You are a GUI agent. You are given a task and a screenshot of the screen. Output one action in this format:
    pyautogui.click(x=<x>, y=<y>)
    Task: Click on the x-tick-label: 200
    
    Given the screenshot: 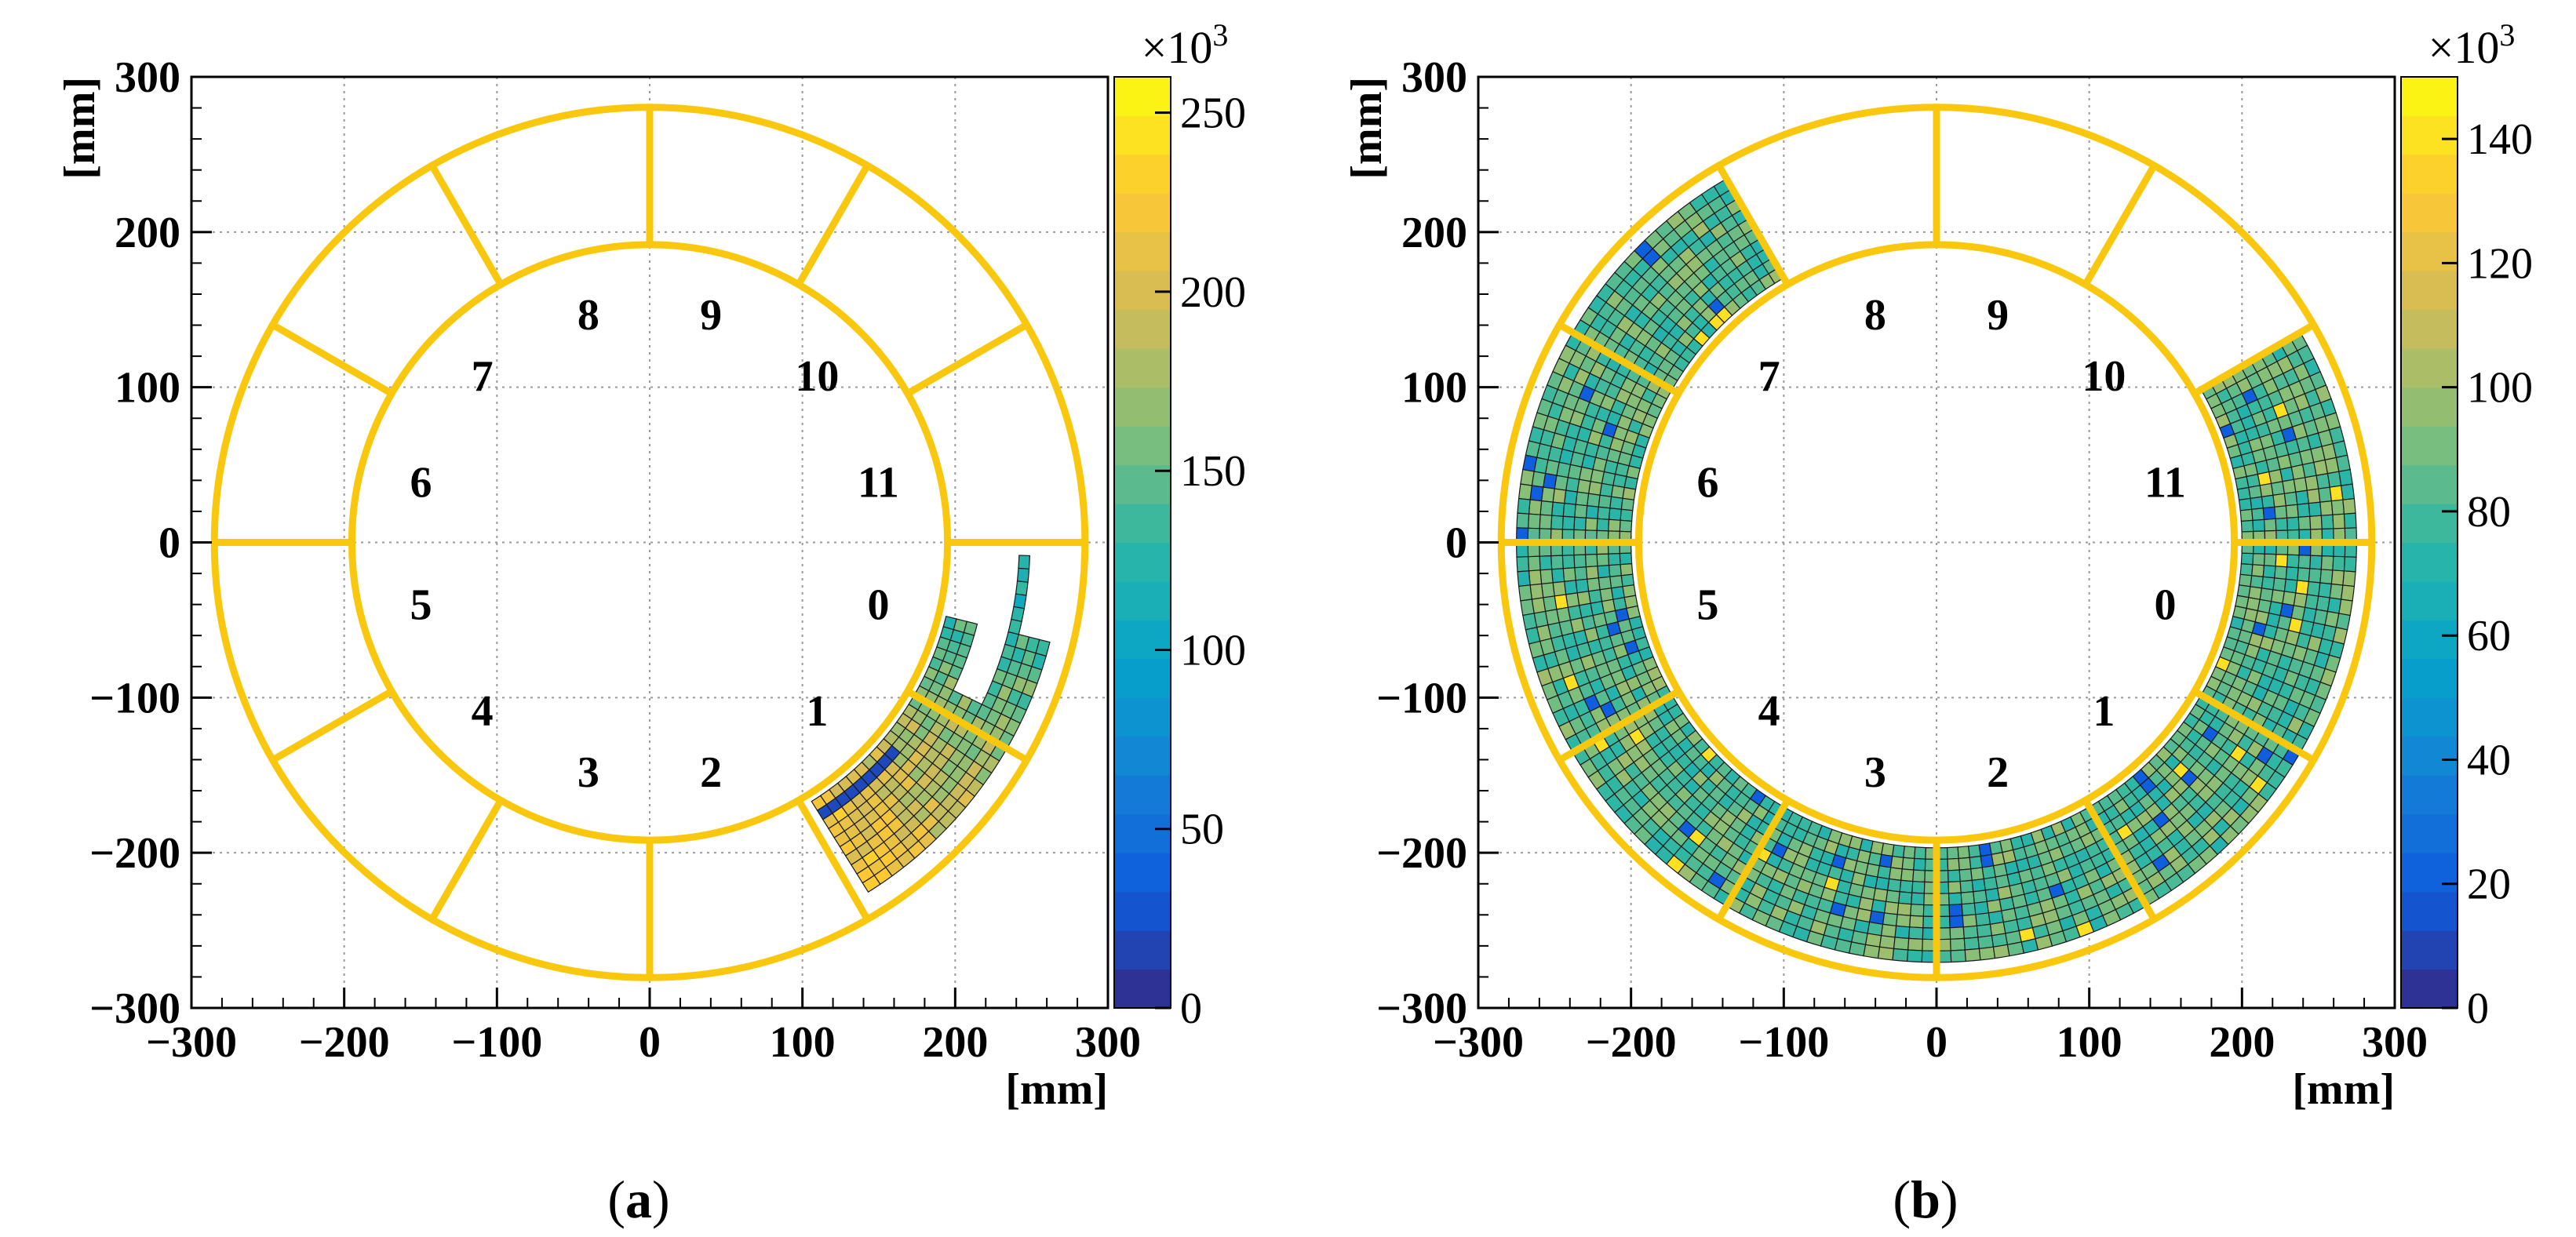 What is the action you would take?
    pyautogui.click(x=955, y=1042)
    